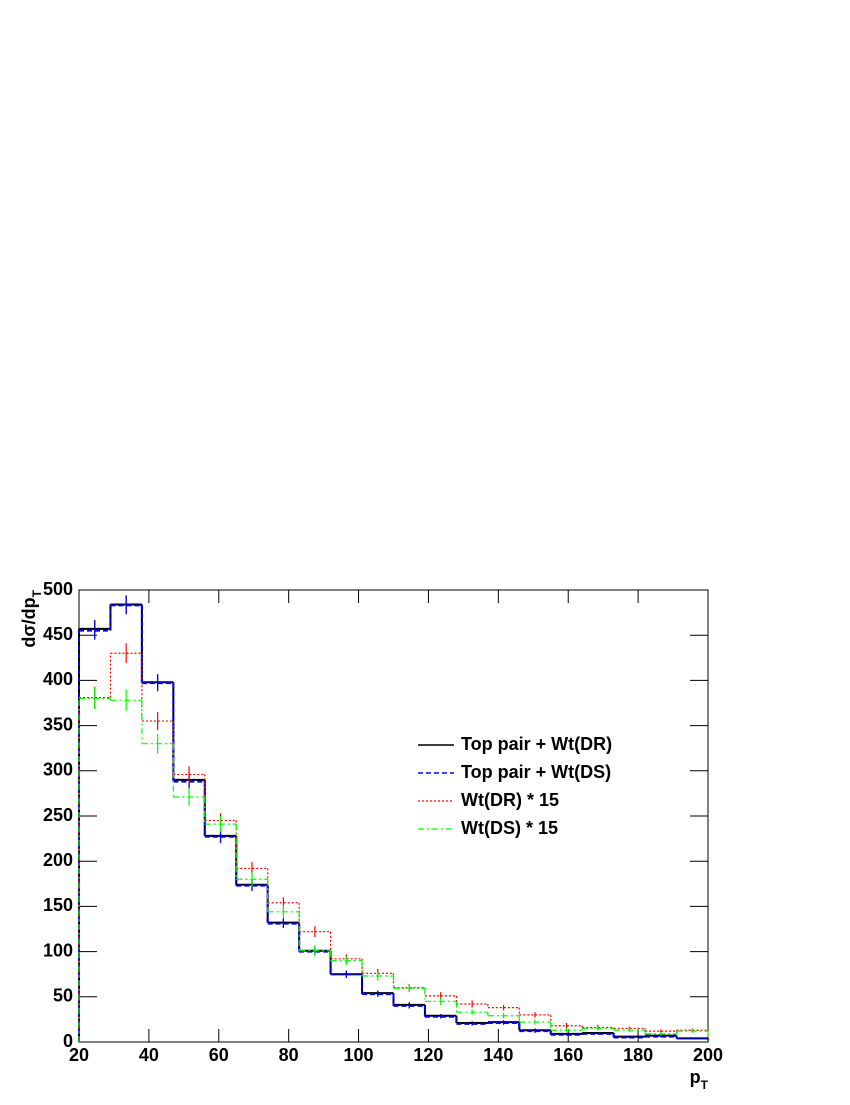 The image size is (850, 1105). What do you see at coordinates (568, 1055) in the screenshot?
I see `x-tick-label: 160` at bounding box center [568, 1055].